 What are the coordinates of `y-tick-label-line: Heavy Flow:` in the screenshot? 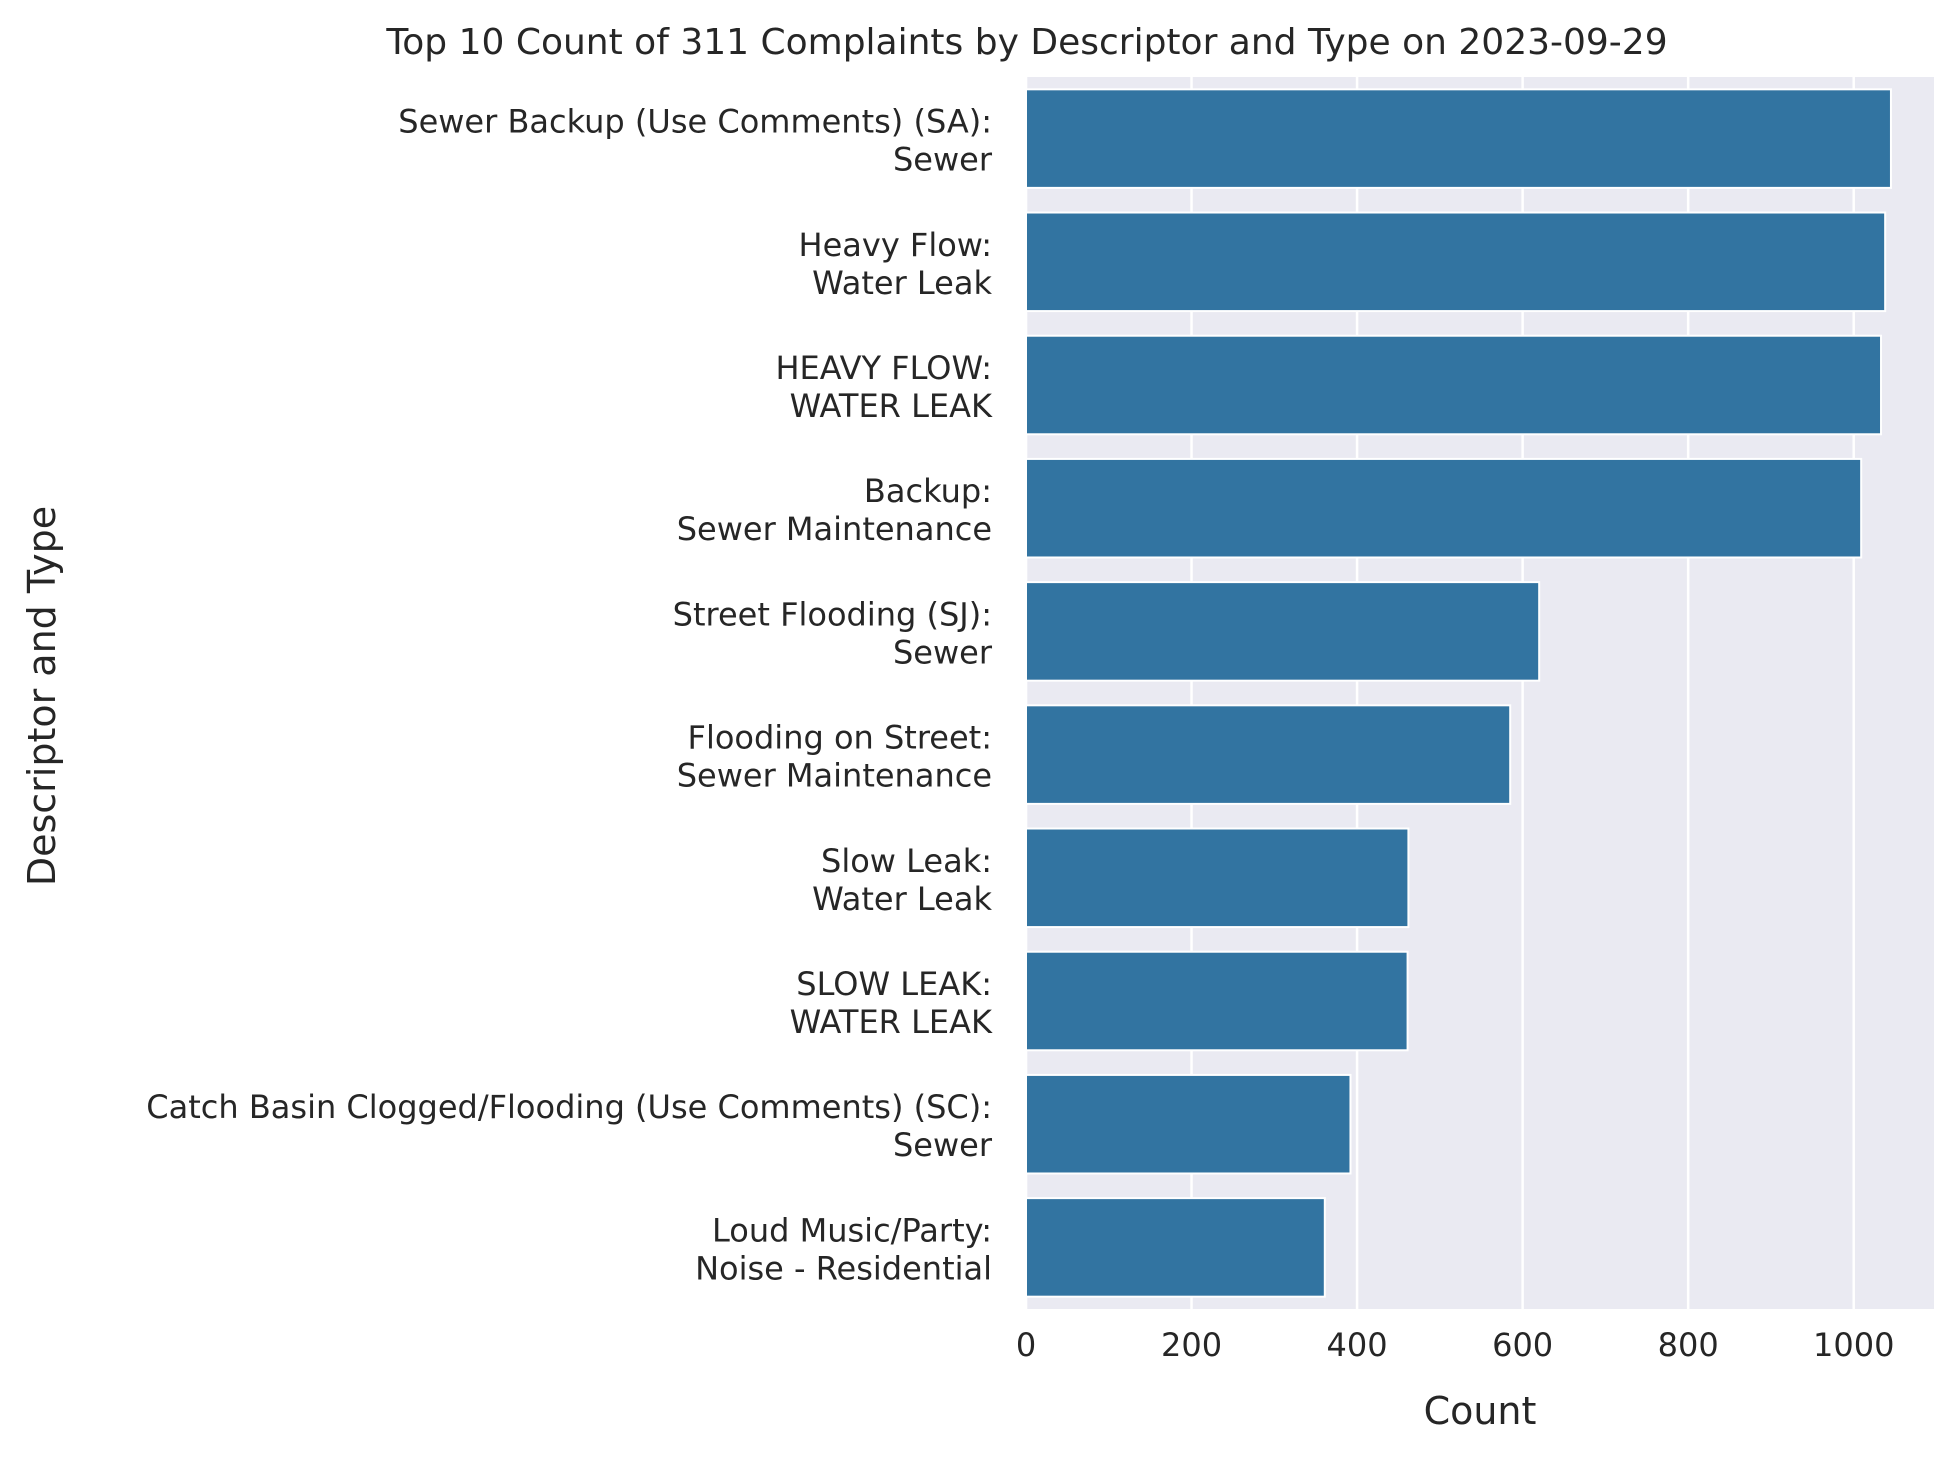 It's located at (895, 245).